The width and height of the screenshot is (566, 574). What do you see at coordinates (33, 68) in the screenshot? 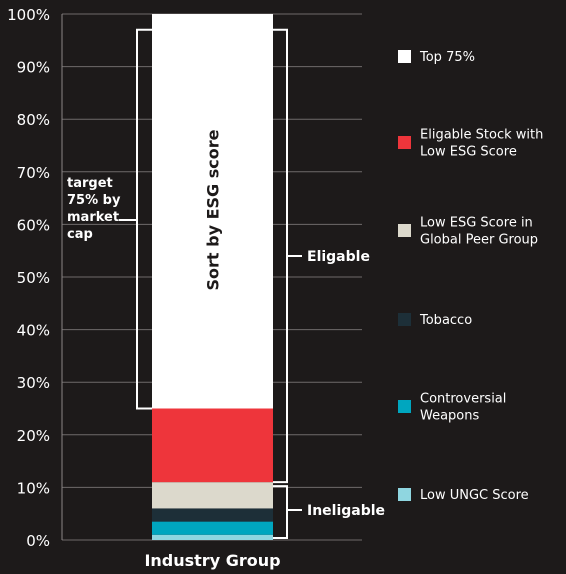
I see `y-tick-label: 90%` at bounding box center [33, 68].